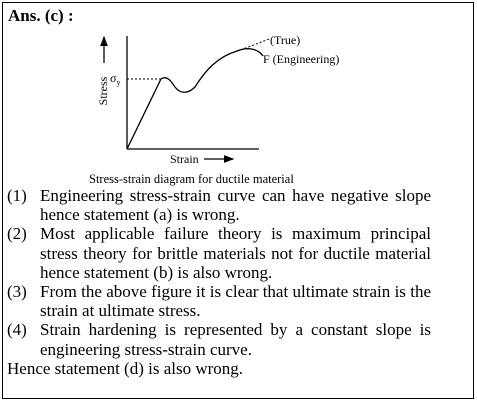 The width and height of the screenshot is (477, 419). Describe the element at coordinates (17, 195) in the screenshot. I see `item-number: (1)` at that location.